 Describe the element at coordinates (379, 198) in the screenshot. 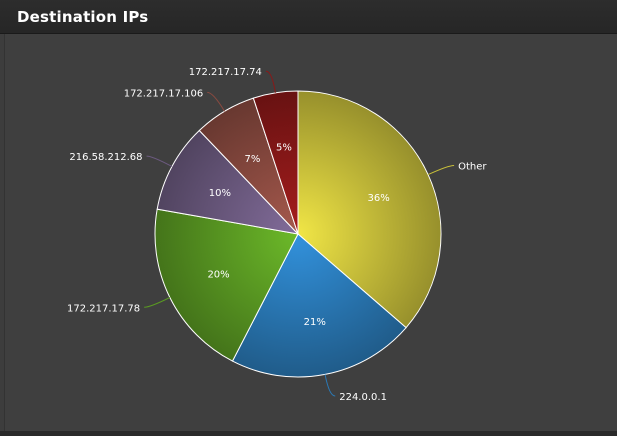

I see `pie-percent-label: 36%` at that location.